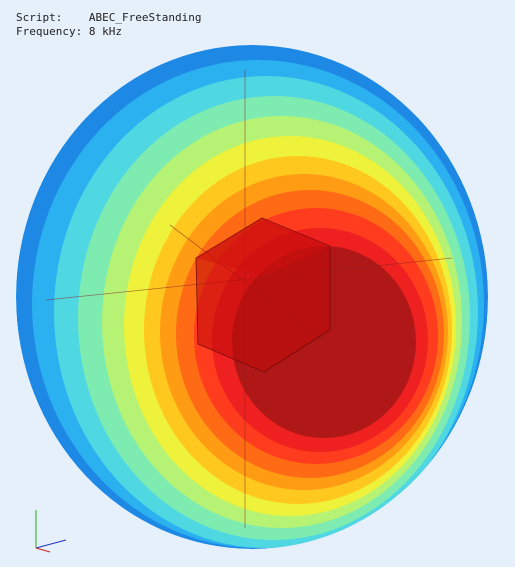 This screenshot has height=567, width=515. I want to click on triad-z, so click(43, 550).